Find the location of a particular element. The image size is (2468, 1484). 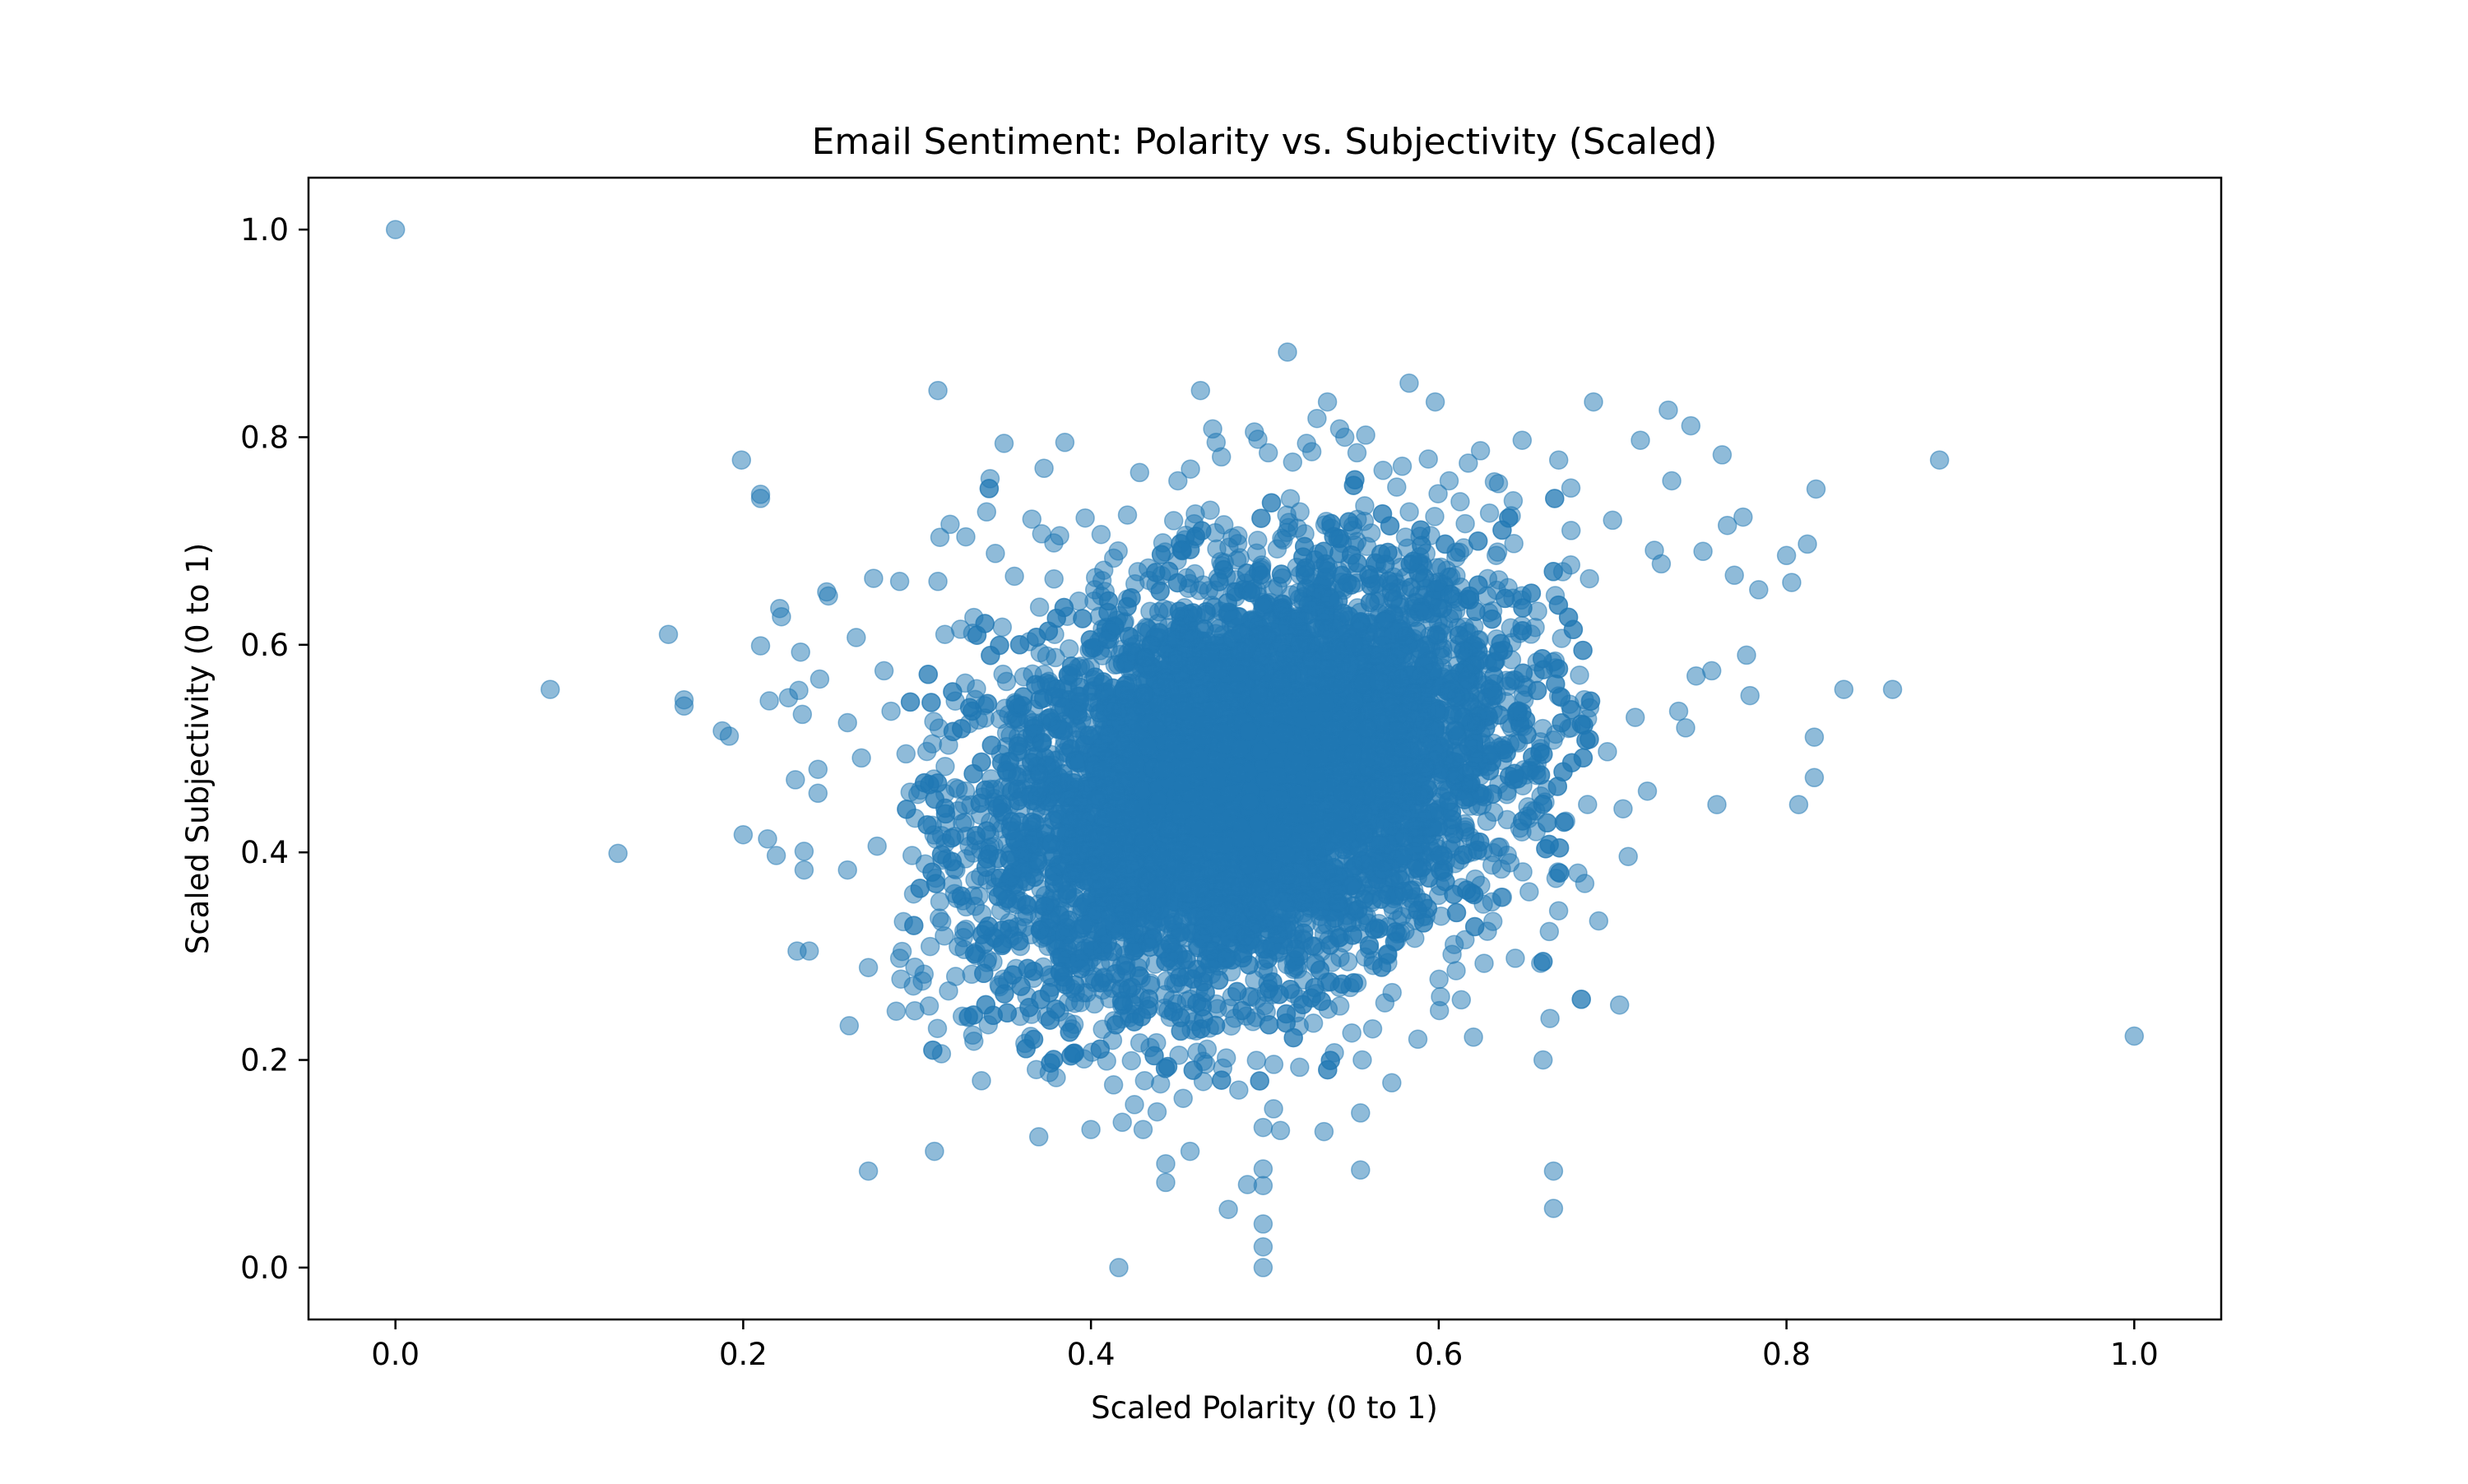

dense-cluster-layer is located at coordinates (1246, 775).